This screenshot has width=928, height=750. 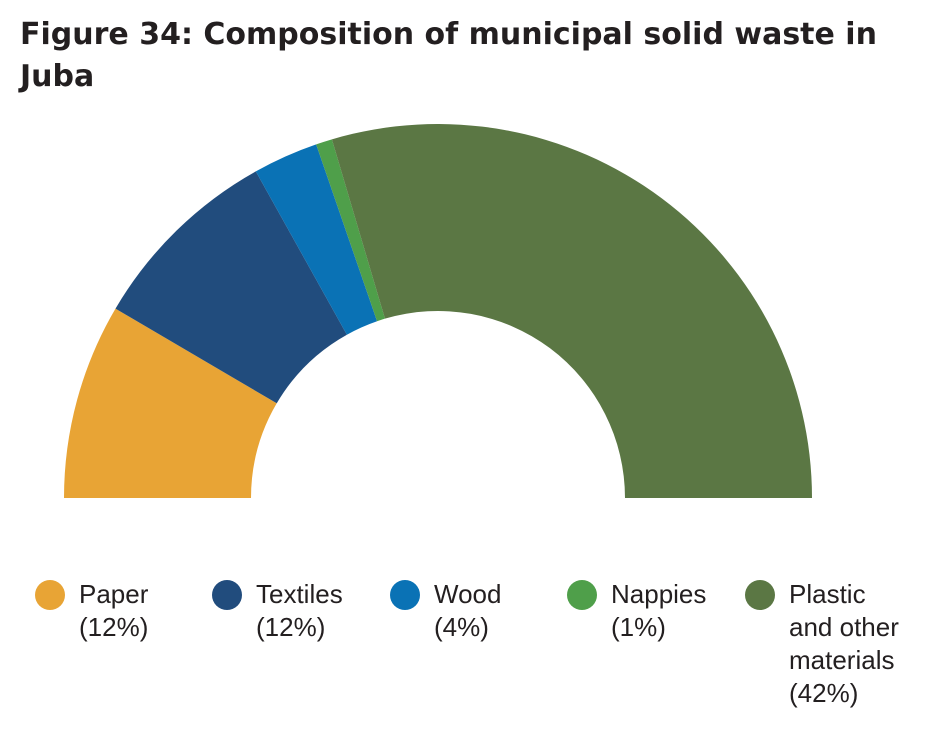 What do you see at coordinates (114, 594) in the screenshot?
I see `legend-label-paper: Paper` at bounding box center [114, 594].